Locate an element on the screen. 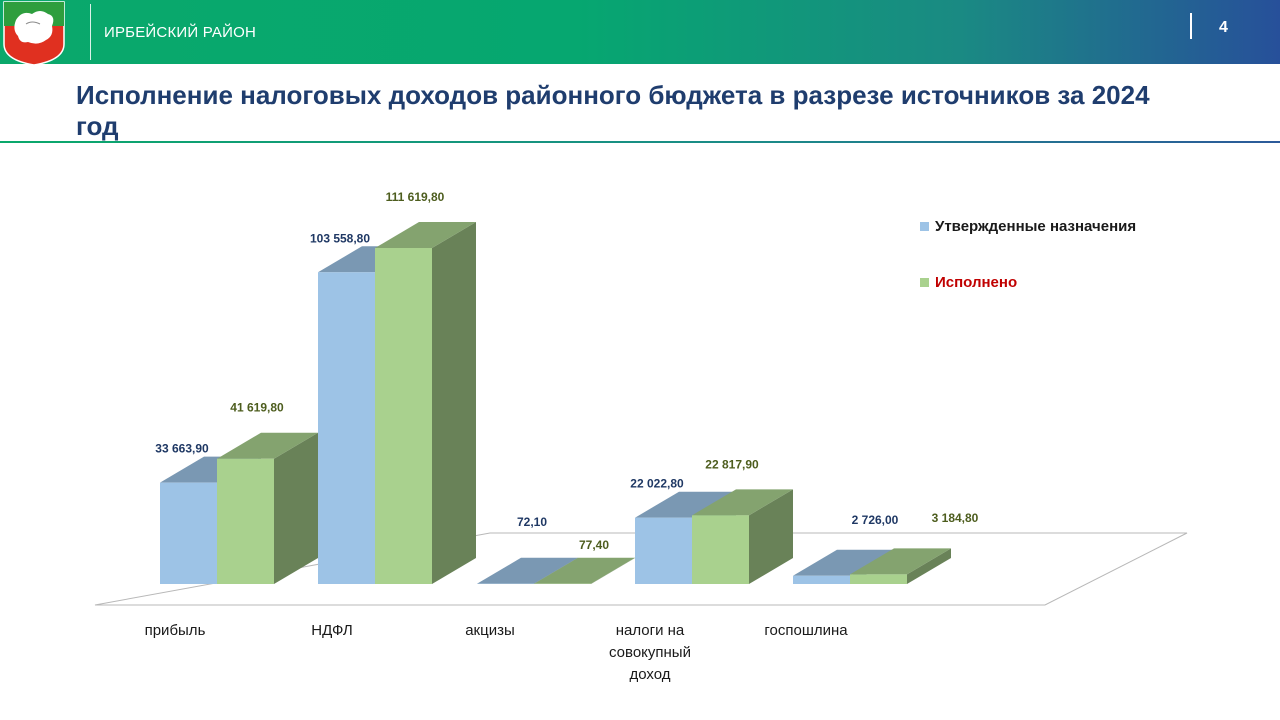 The height and width of the screenshot is (720, 1280). category-label: госпошлина is located at coordinates (806, 630).